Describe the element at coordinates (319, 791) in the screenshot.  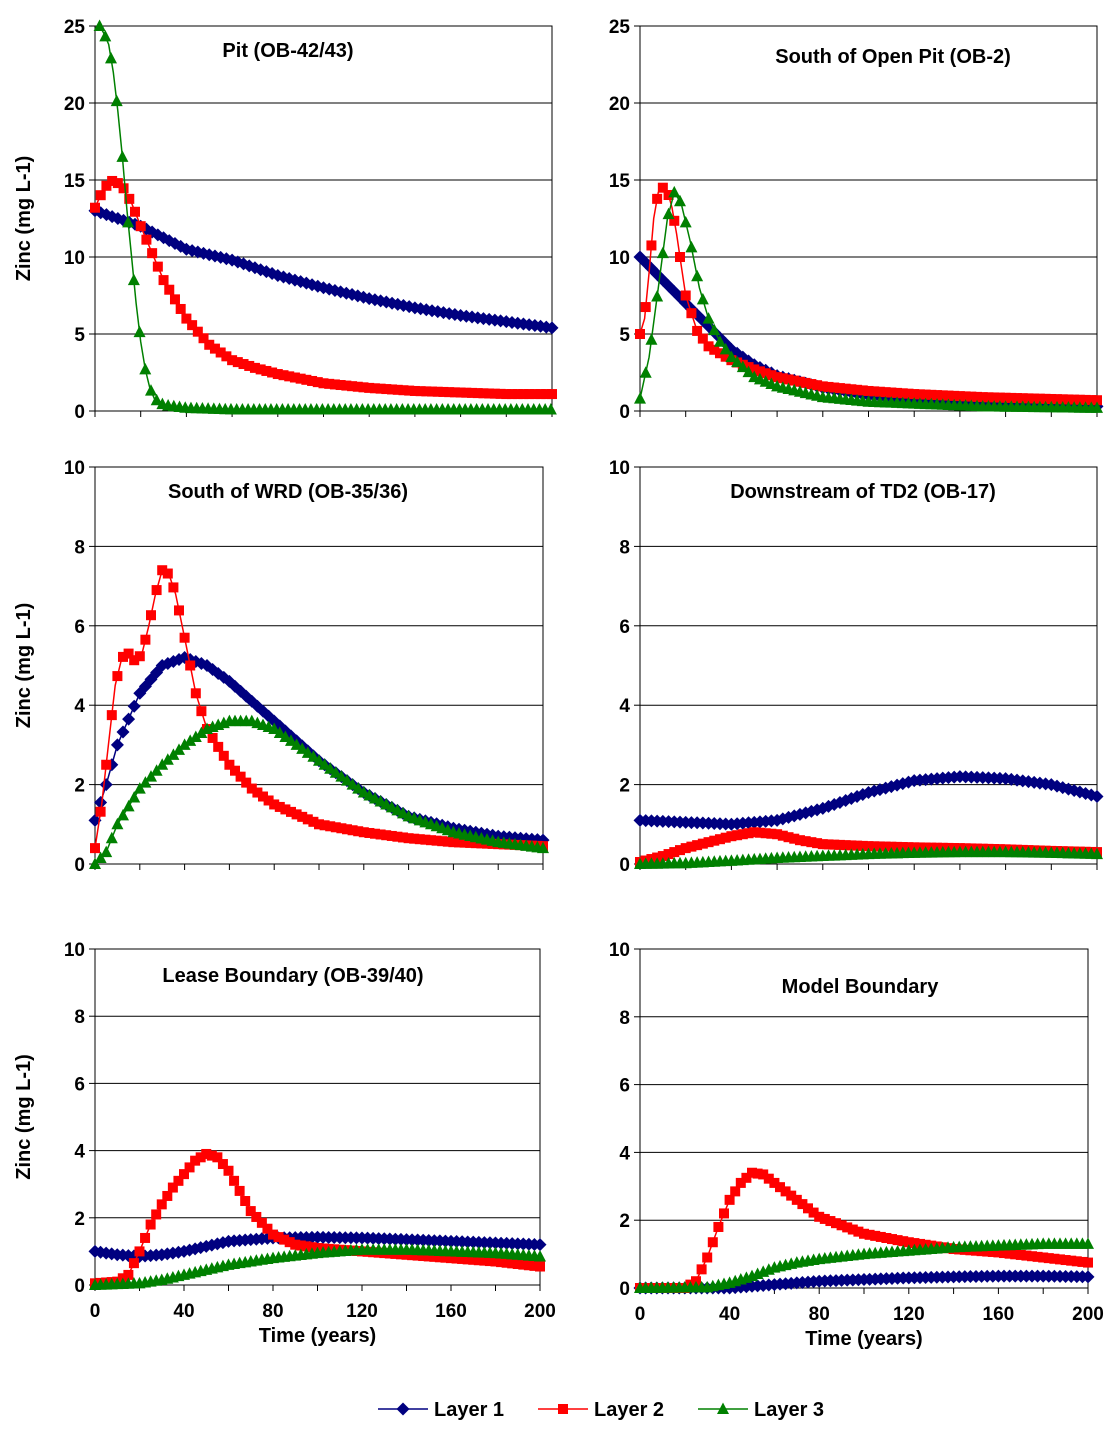
I see `series-layer3` at that location.